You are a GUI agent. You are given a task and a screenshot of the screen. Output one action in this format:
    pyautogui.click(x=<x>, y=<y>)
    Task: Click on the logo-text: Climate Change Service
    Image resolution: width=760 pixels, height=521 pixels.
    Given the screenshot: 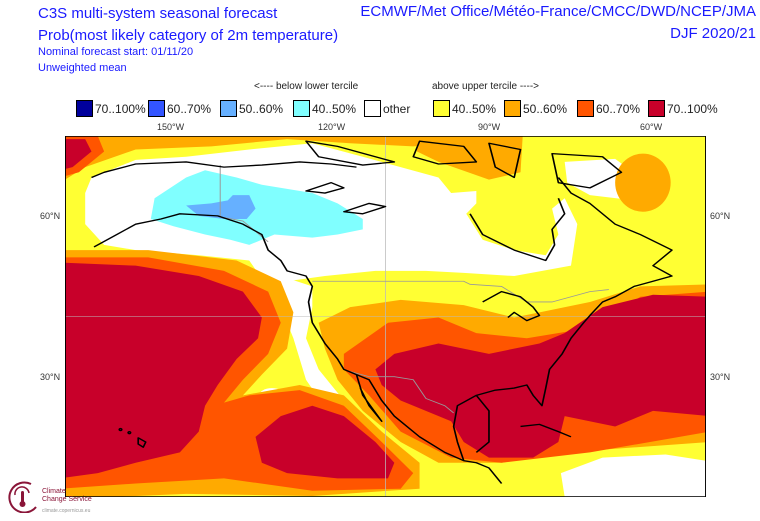 What is the action you would take?
    pyautogui.click(x=67, y=495)
    